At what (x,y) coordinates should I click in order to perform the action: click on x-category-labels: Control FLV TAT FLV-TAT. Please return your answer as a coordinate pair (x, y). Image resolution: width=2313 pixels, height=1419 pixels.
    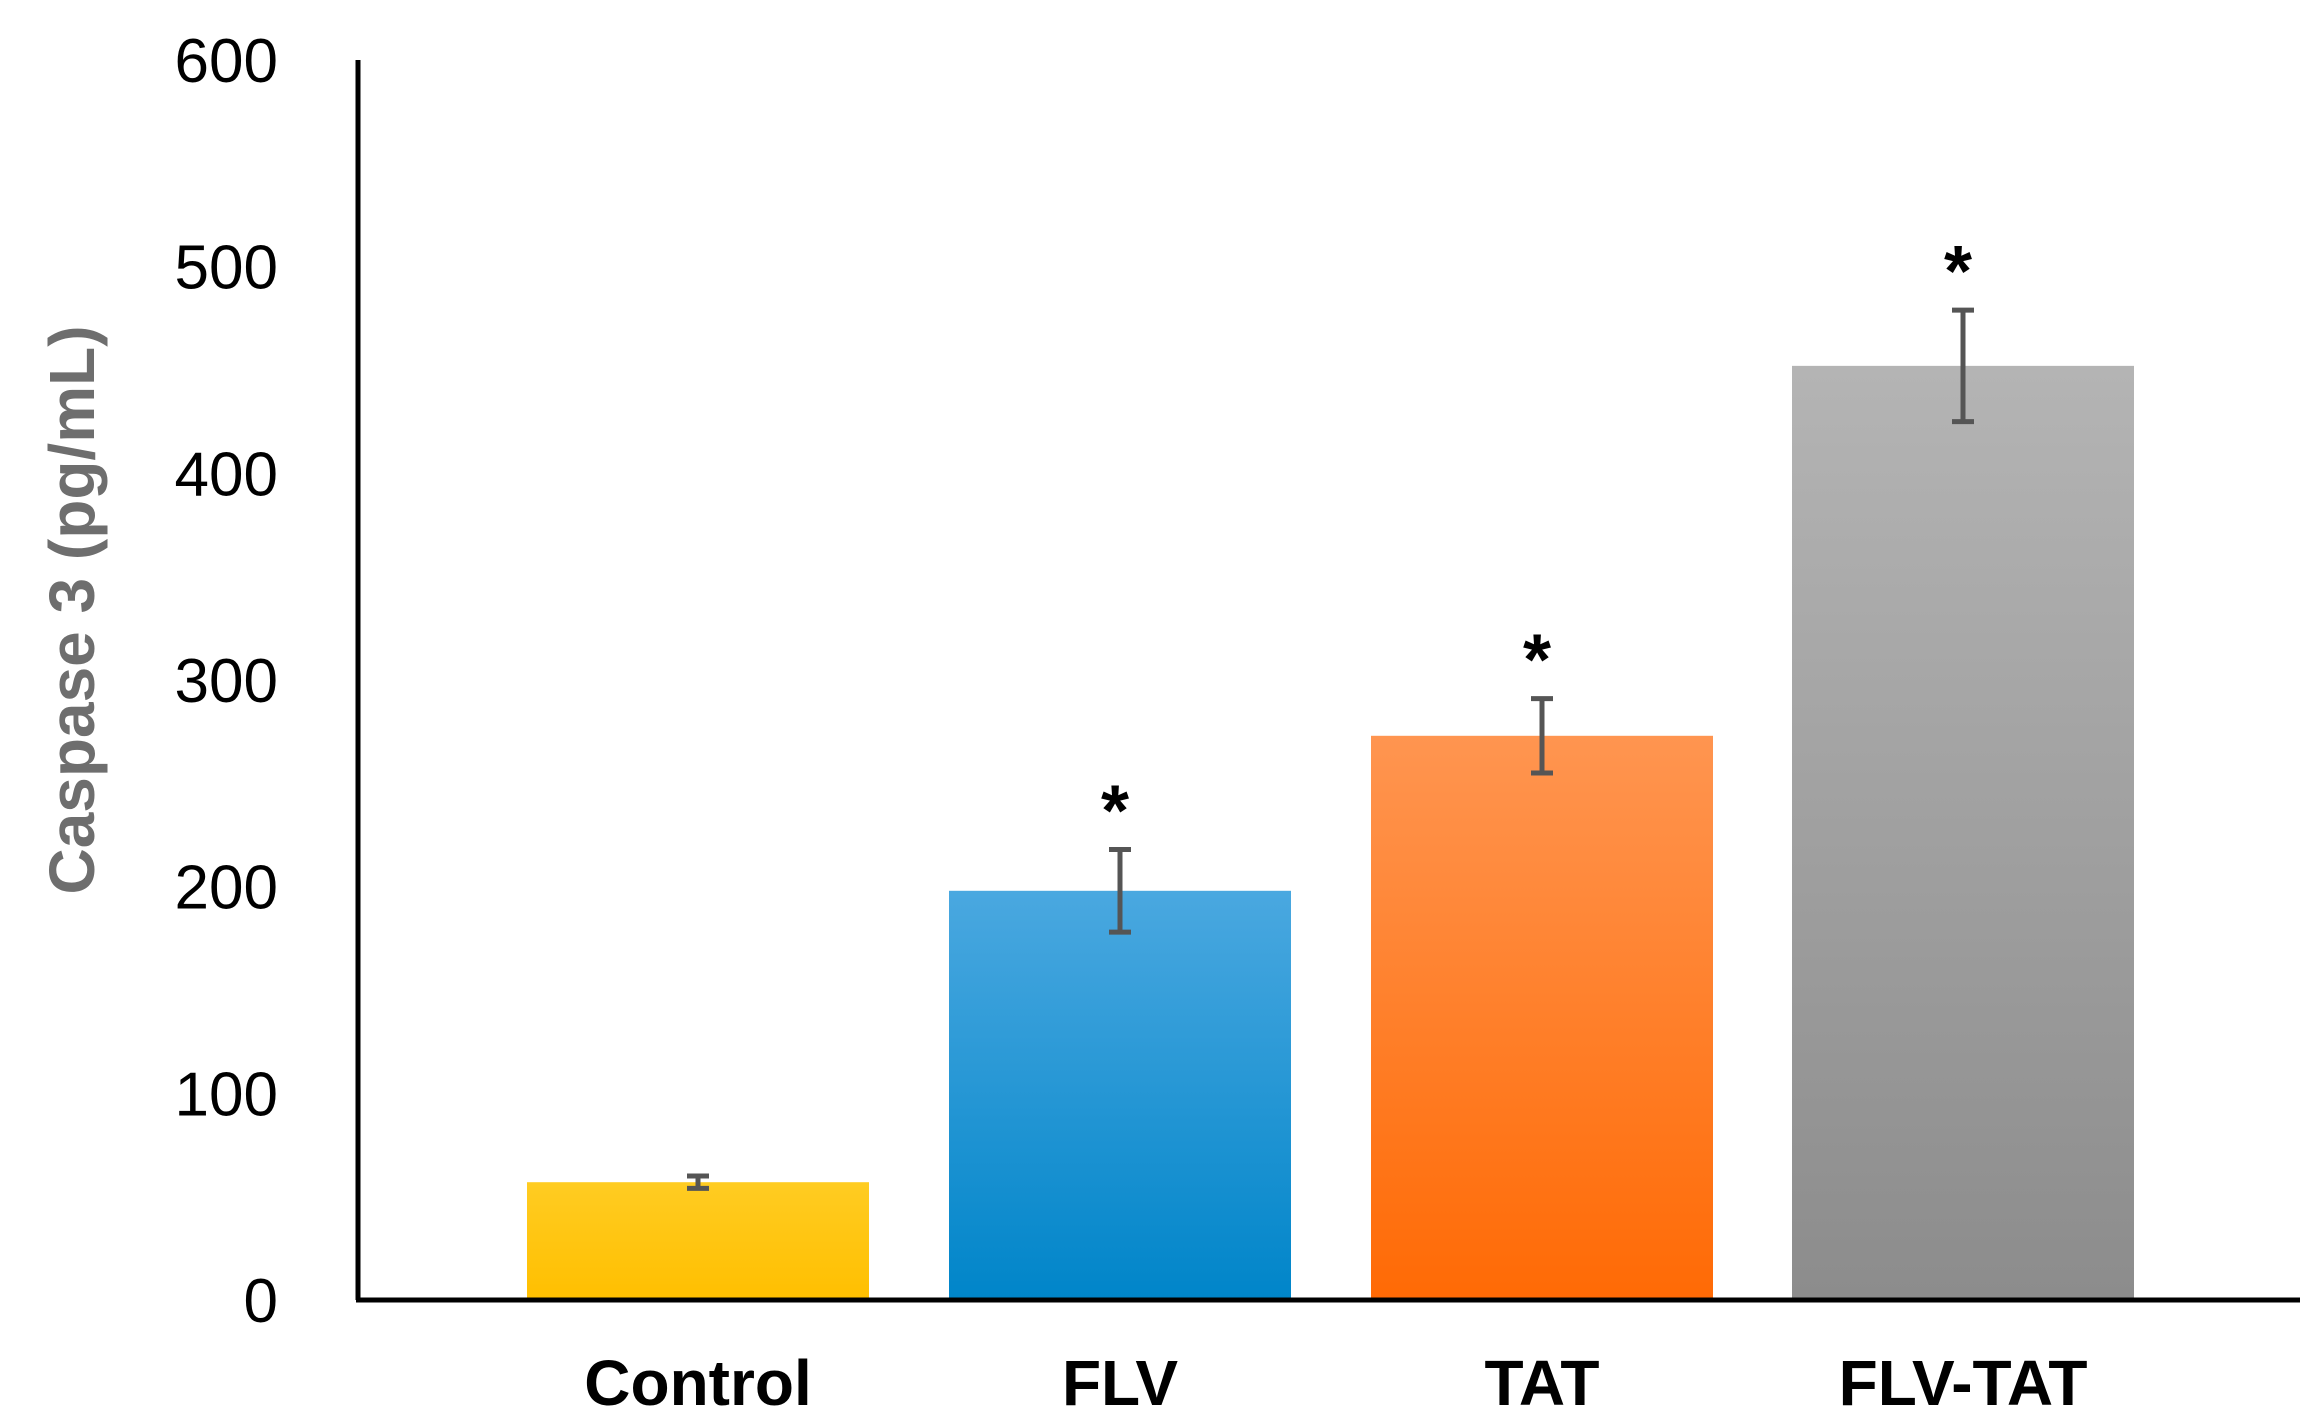
    Looking at the image, I should click on (1335, 1383).